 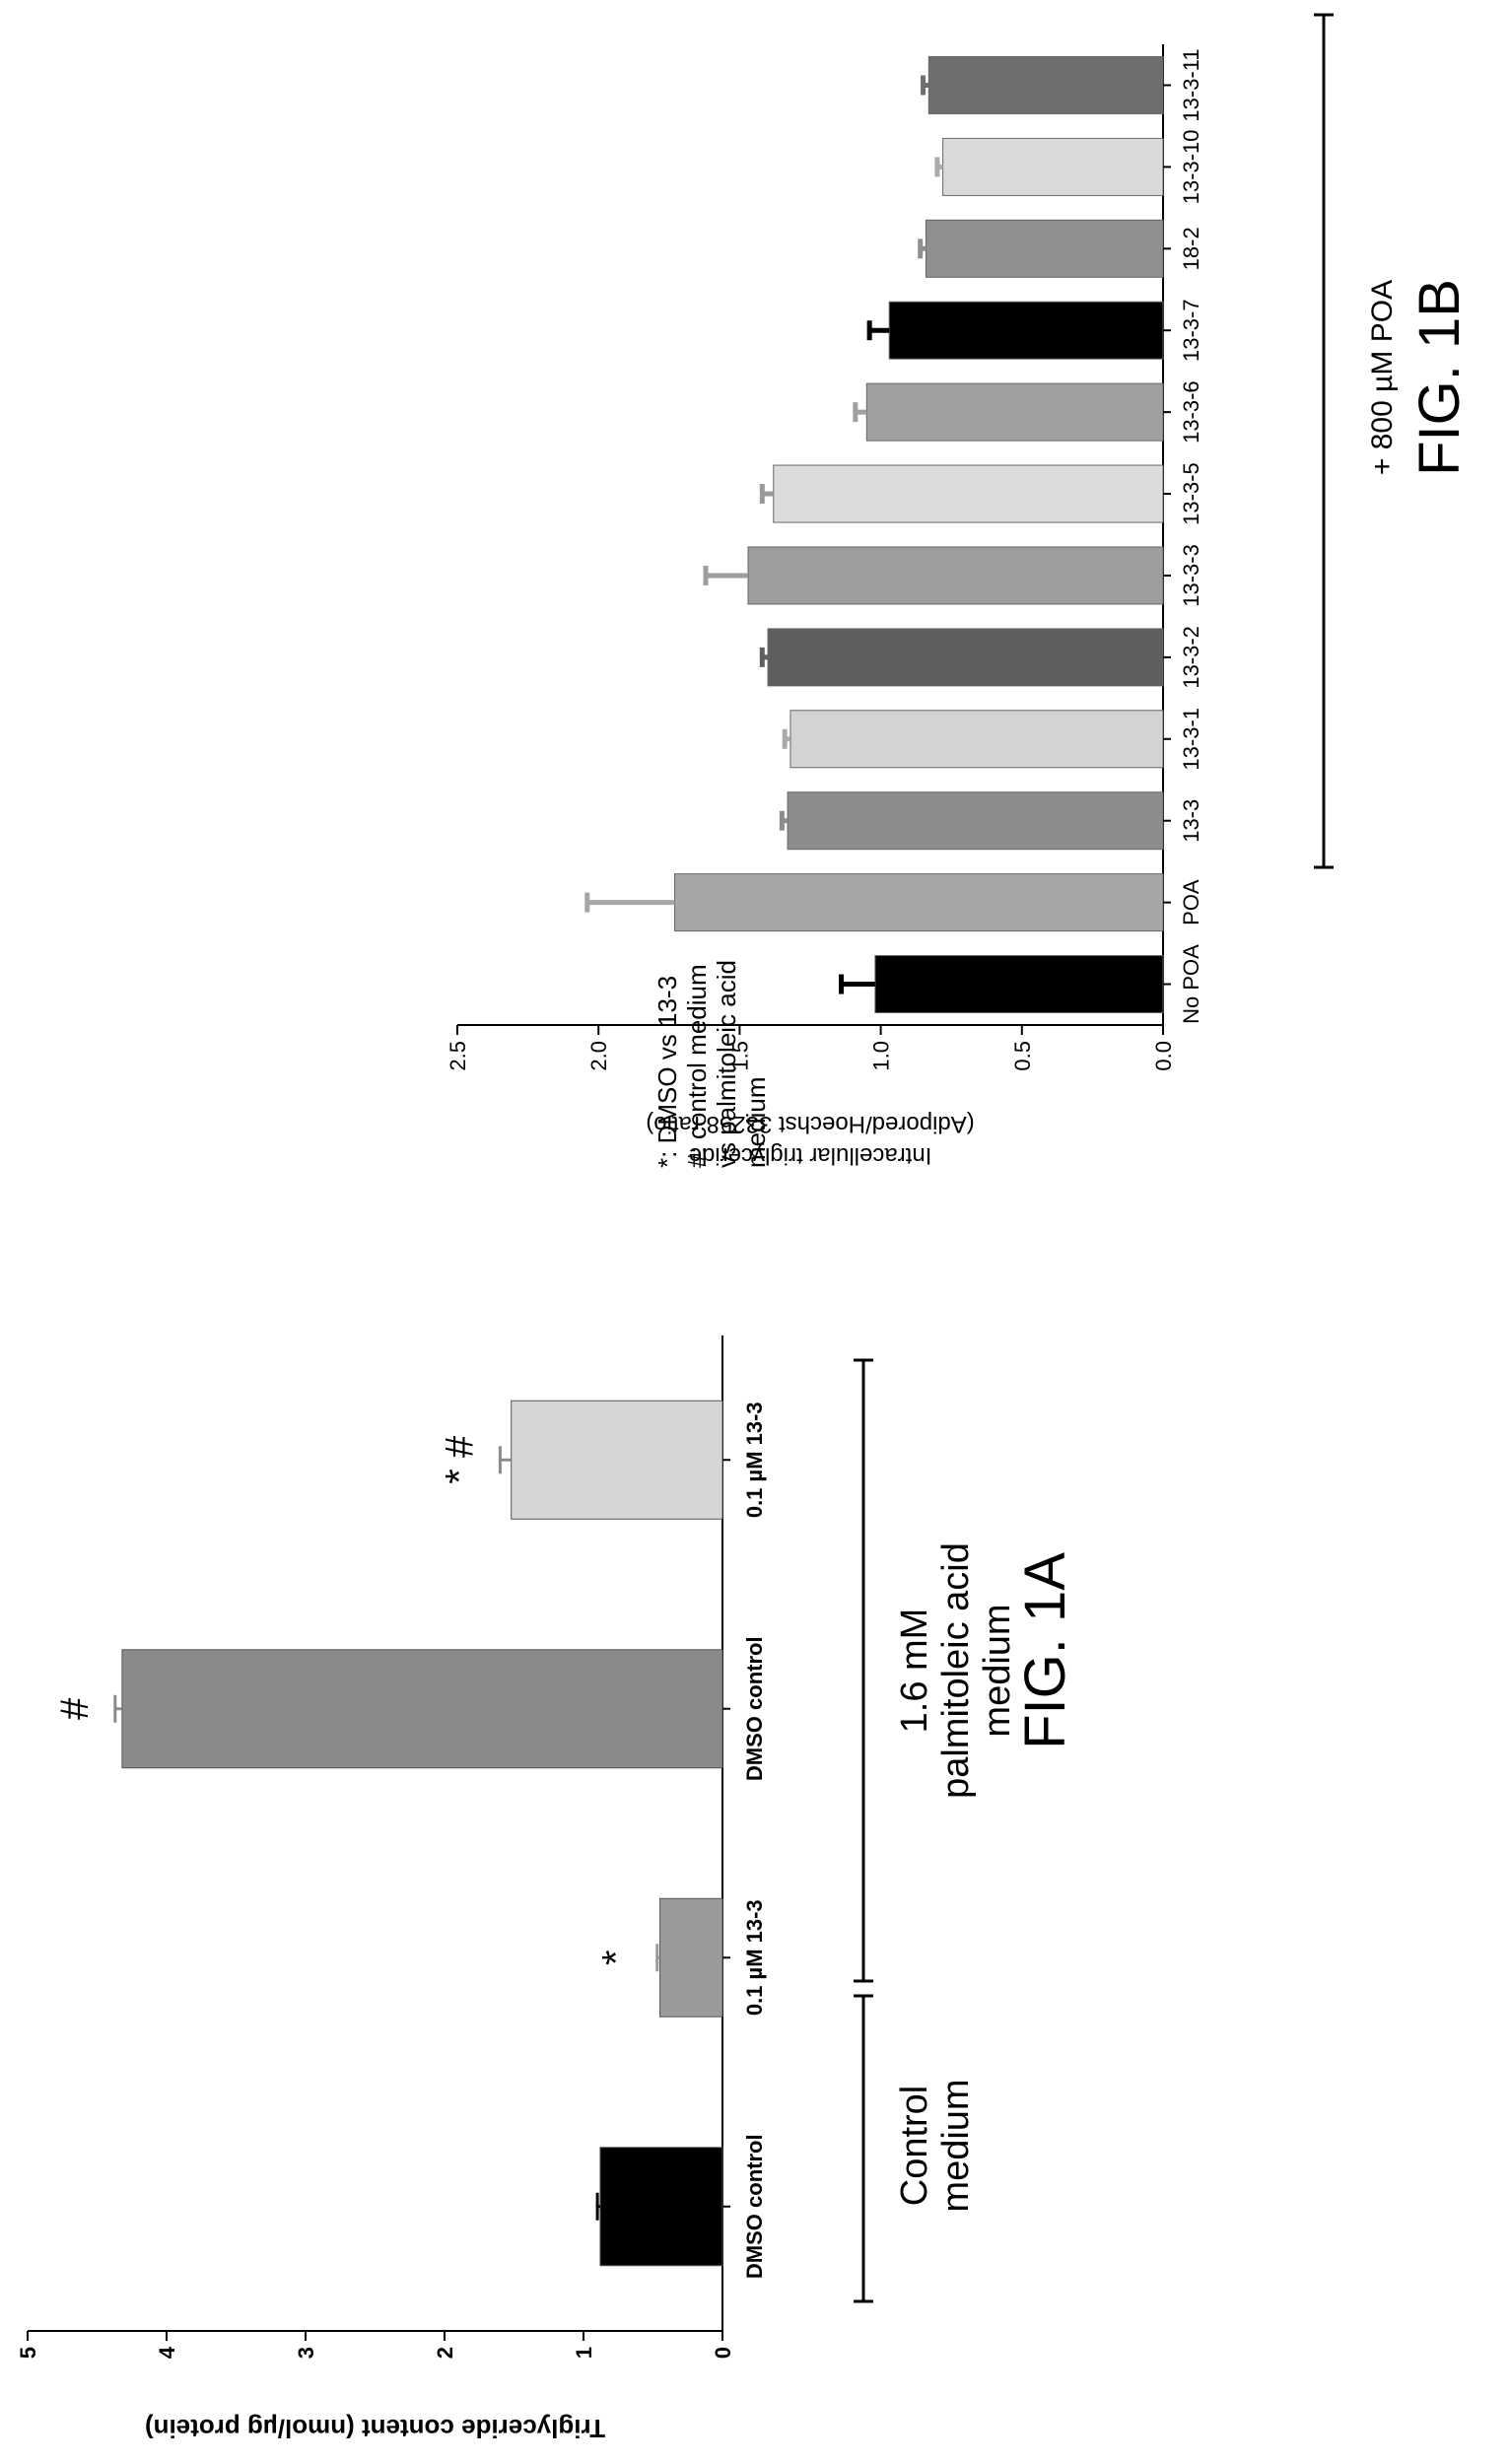 What do you see at coordinates (1191, 493) in the screenshot?
I see `fig1b-x-tick-label: 13-3-5` at bounding box center [1191, 493].